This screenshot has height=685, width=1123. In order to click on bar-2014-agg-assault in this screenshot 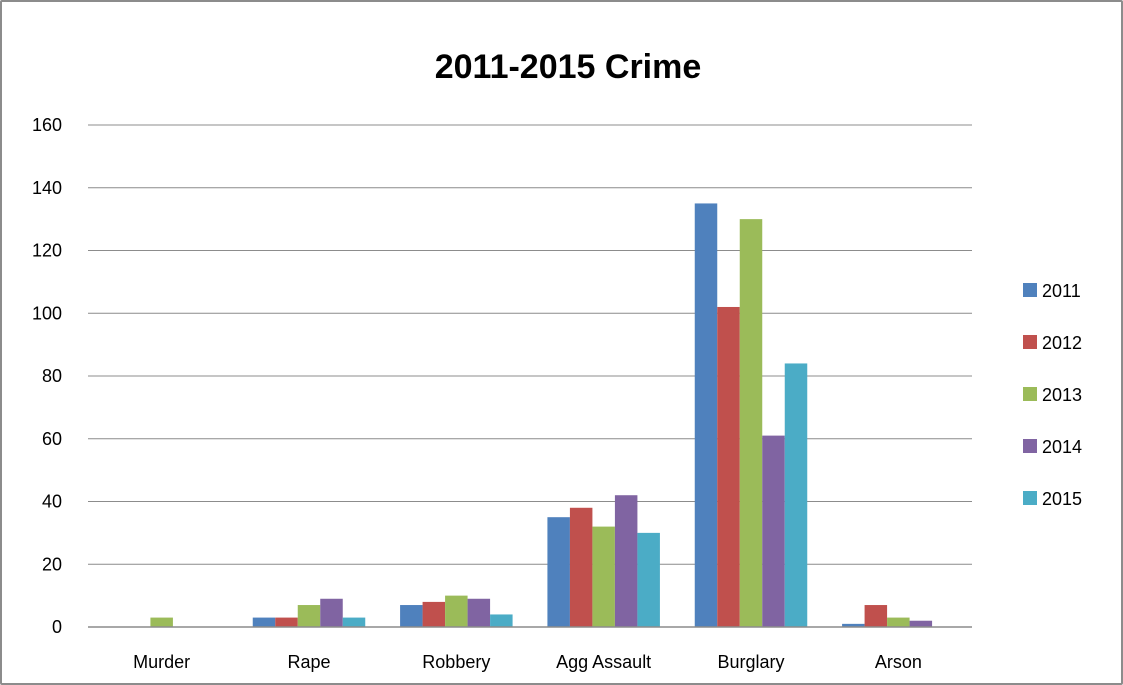, I will do `click(626, 561)`.